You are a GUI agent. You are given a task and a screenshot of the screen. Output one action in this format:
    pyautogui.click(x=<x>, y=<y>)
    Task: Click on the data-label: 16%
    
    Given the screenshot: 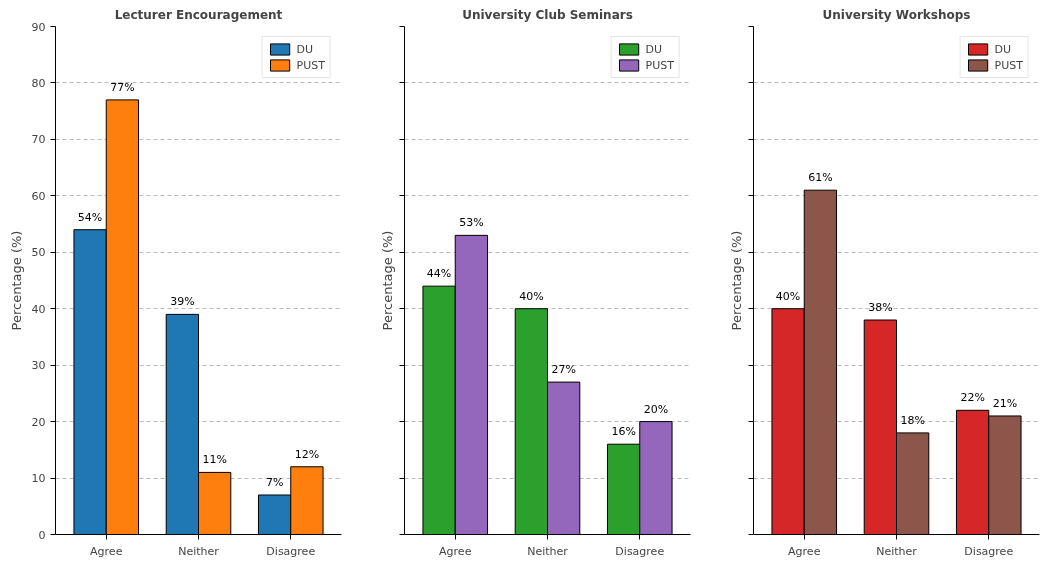 What is the action you would take?
    pyautogui.click(x=623, y=432)
    